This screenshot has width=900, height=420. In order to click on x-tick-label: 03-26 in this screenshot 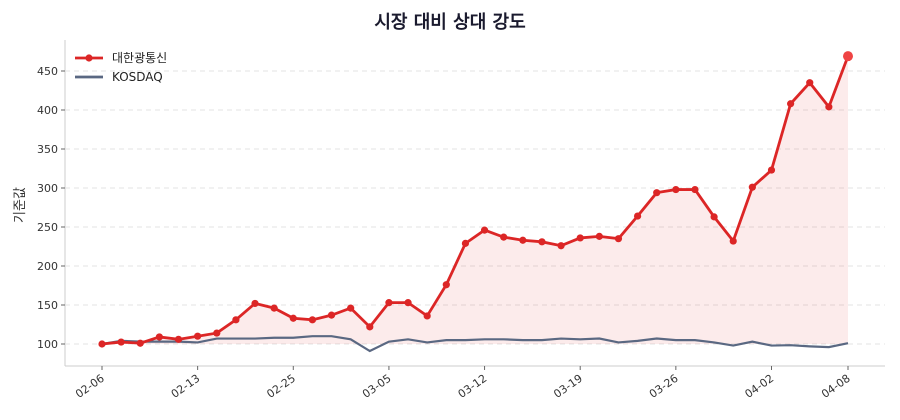, I will do `click(664, 386)`.